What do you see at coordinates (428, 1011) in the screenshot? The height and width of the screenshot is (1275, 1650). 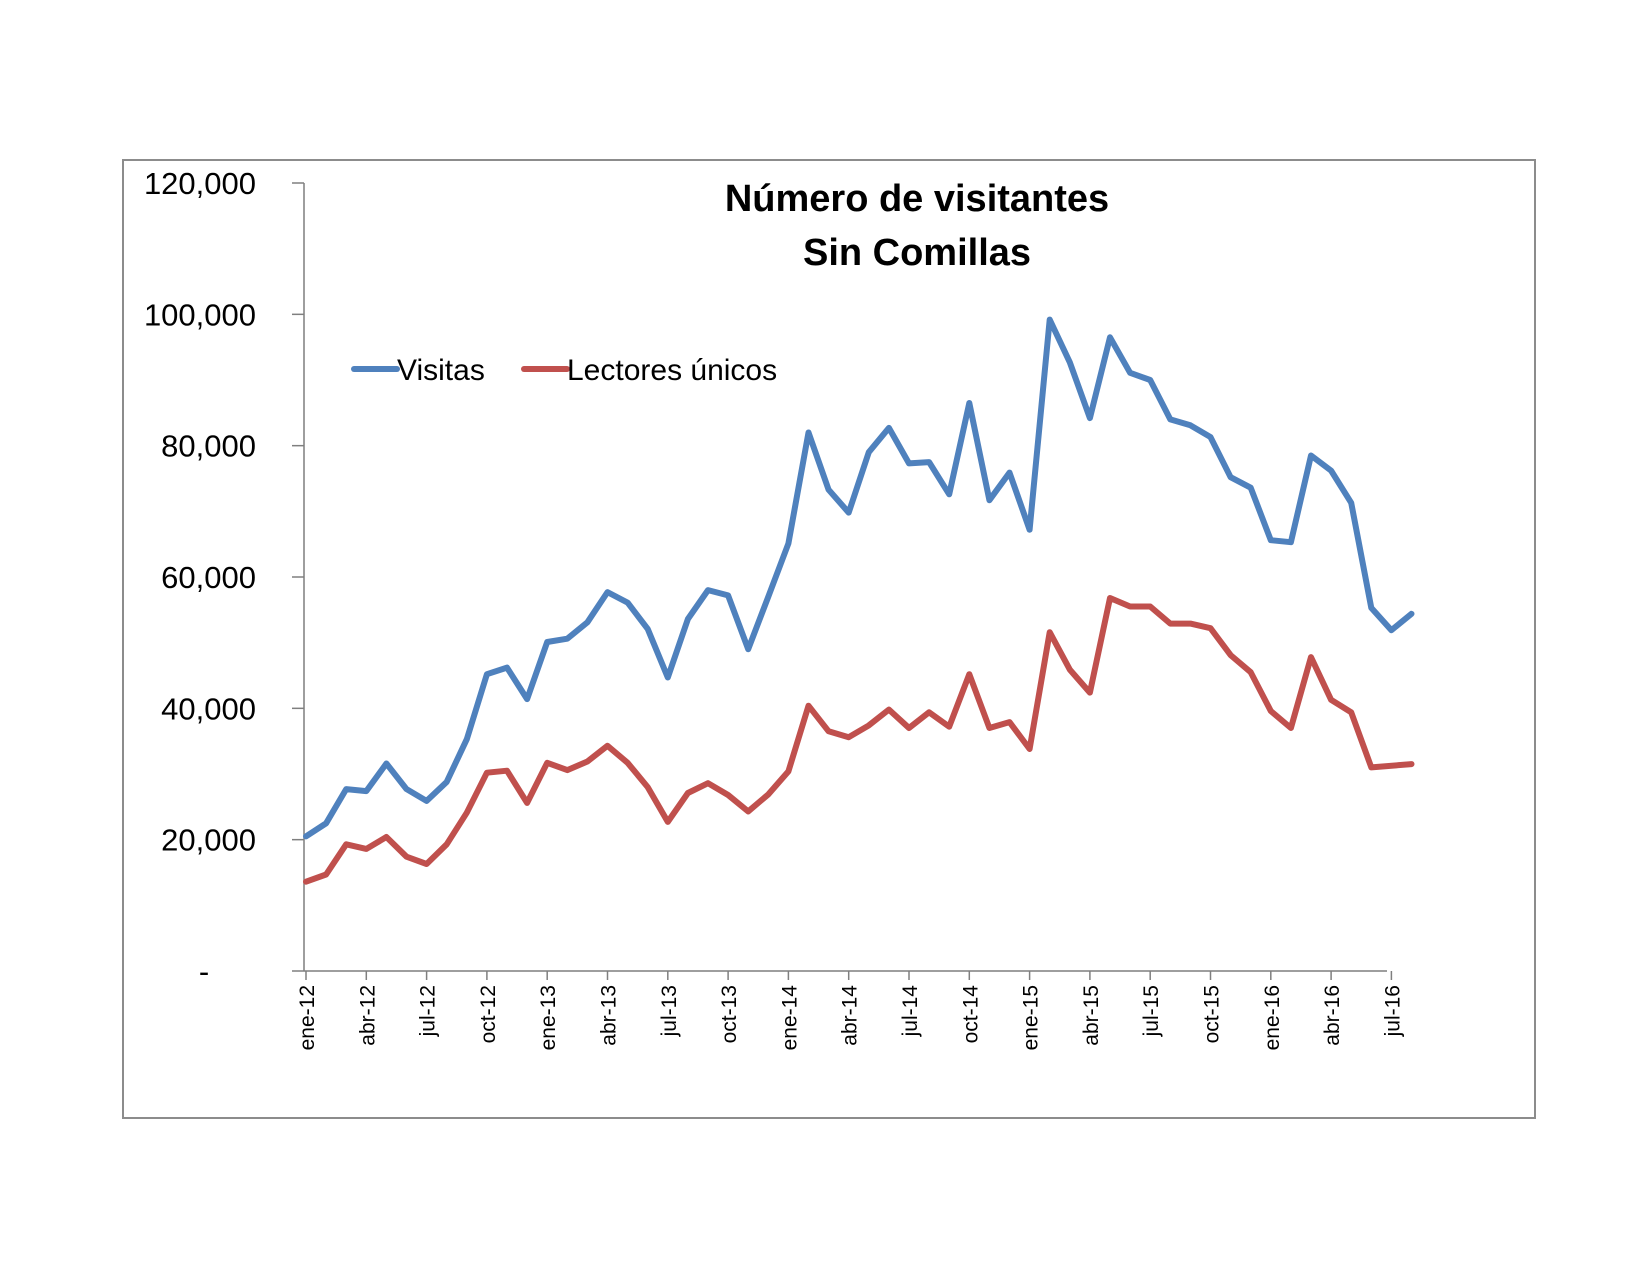 I see `x-tick-label: jul-12` at bounding box center [428, 1011].